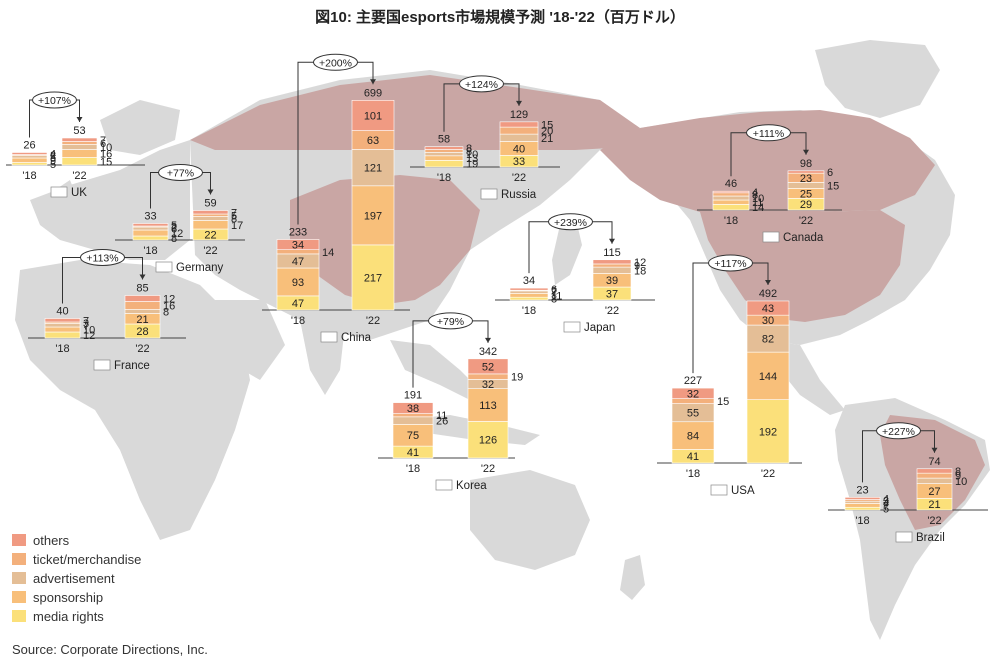 The height and width of the screenshot is (666, 1000). I want to click on landmass-se-asia, so click(437, 370).